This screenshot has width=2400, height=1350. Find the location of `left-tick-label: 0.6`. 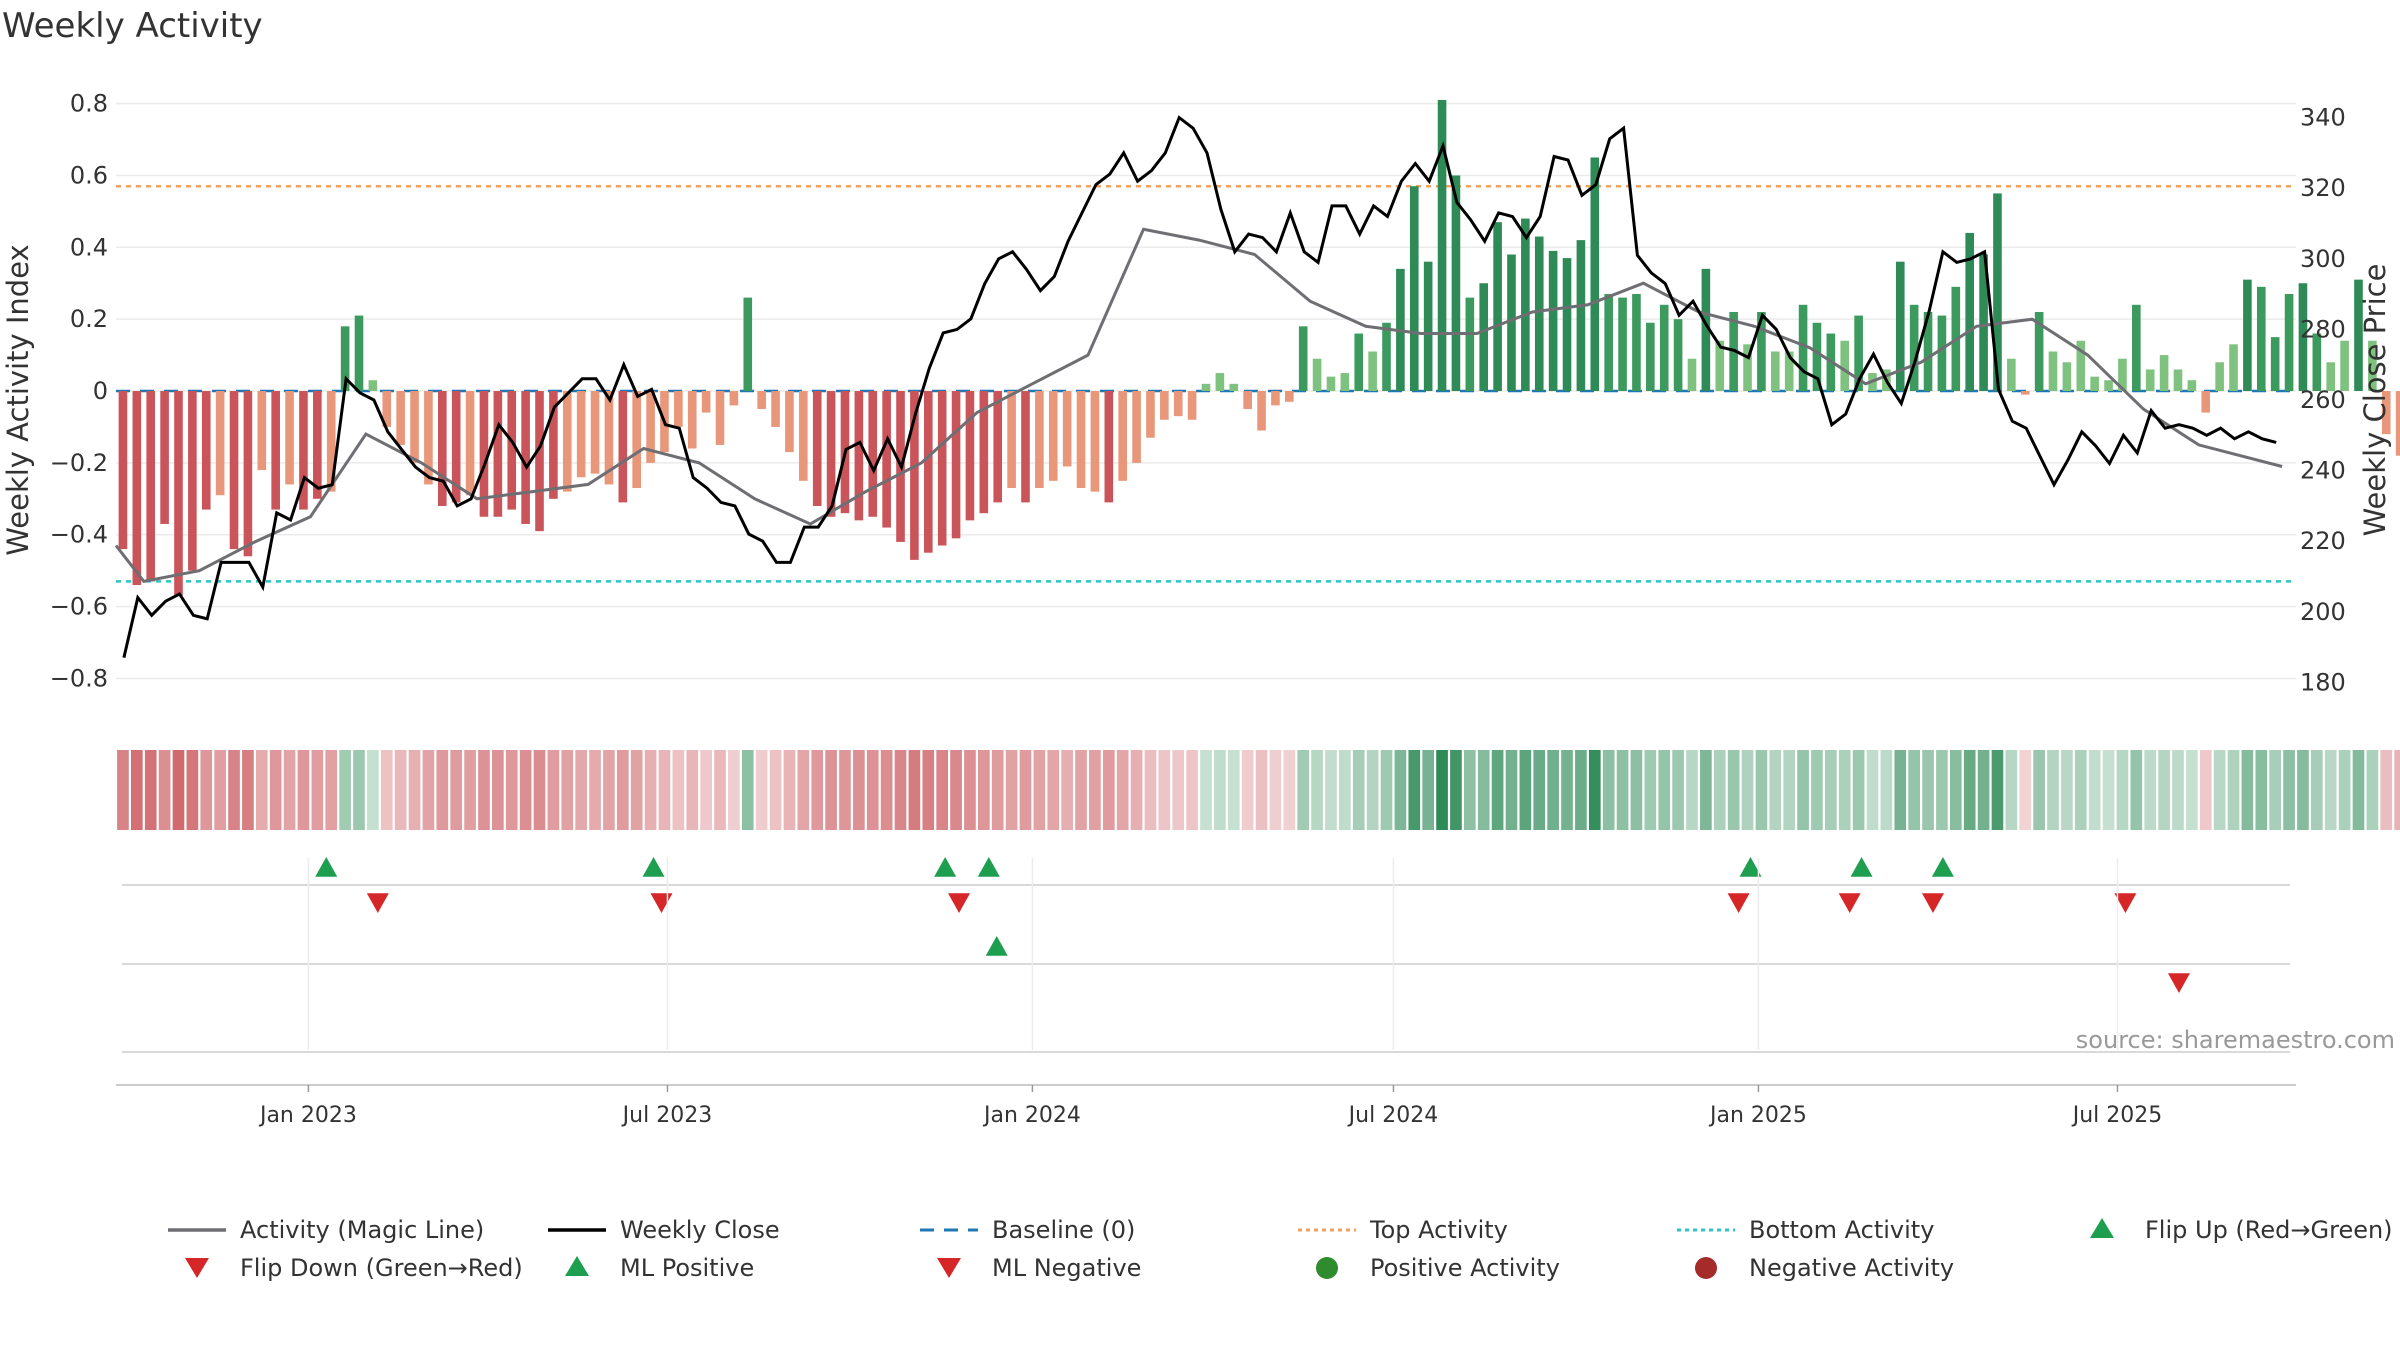

left-tick-label: 0.6 is located at coordinates (89, 175).